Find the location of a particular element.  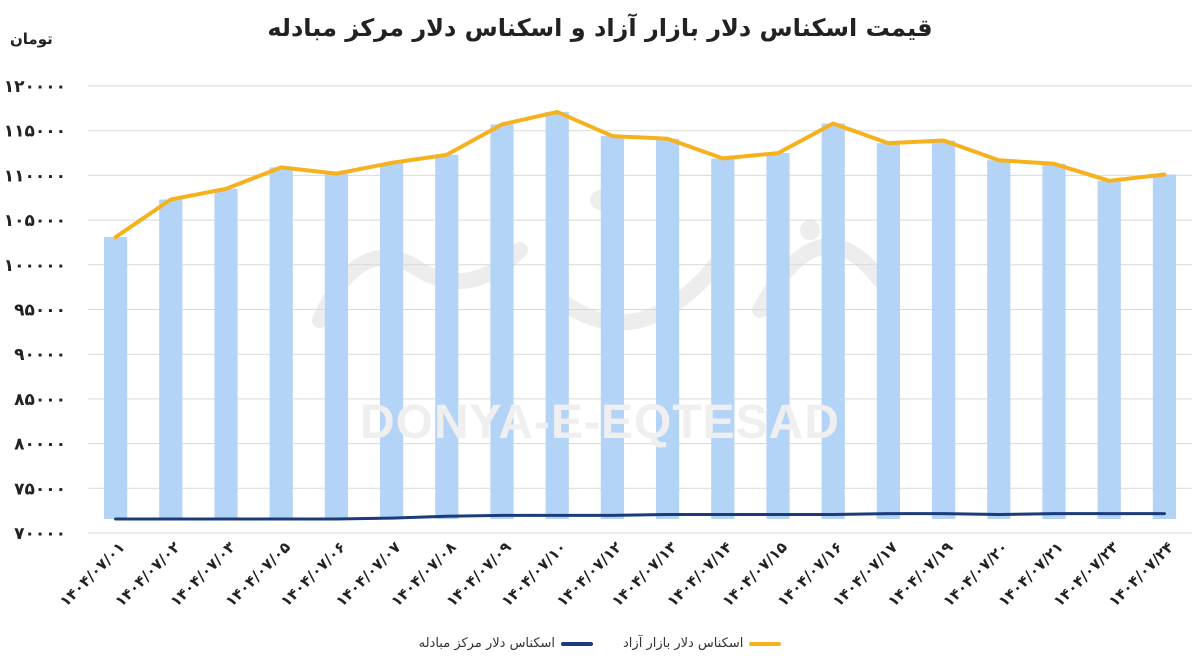

watermark-text: DONYA-E-EQTESAD is located at coordinates (600, 422).